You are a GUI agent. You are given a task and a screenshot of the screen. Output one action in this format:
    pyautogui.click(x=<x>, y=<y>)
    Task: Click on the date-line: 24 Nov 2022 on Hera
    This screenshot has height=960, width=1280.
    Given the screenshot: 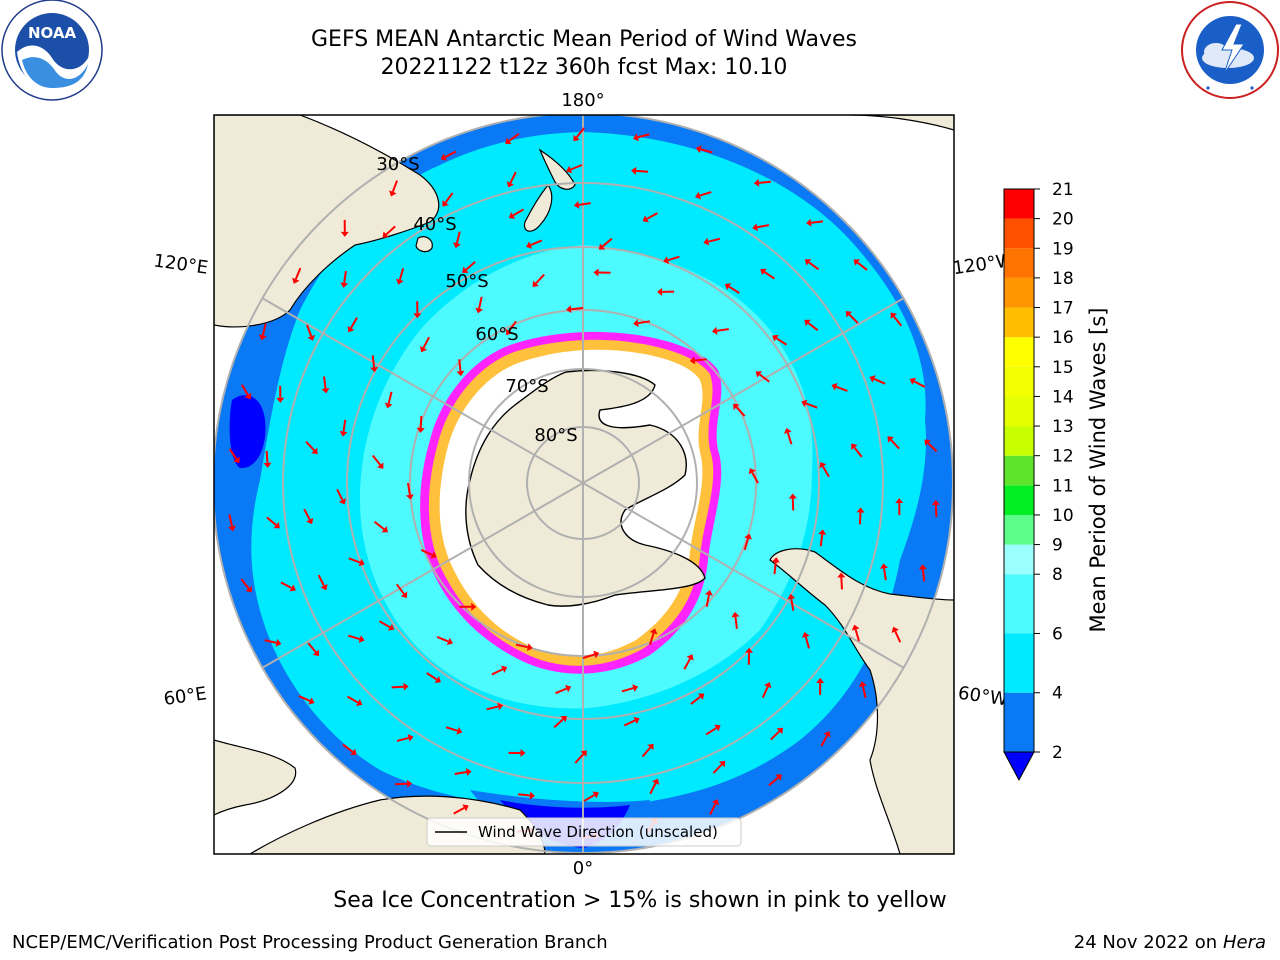 What is the action you would take?
    pyautogui.click(x=1170, y=942)
    